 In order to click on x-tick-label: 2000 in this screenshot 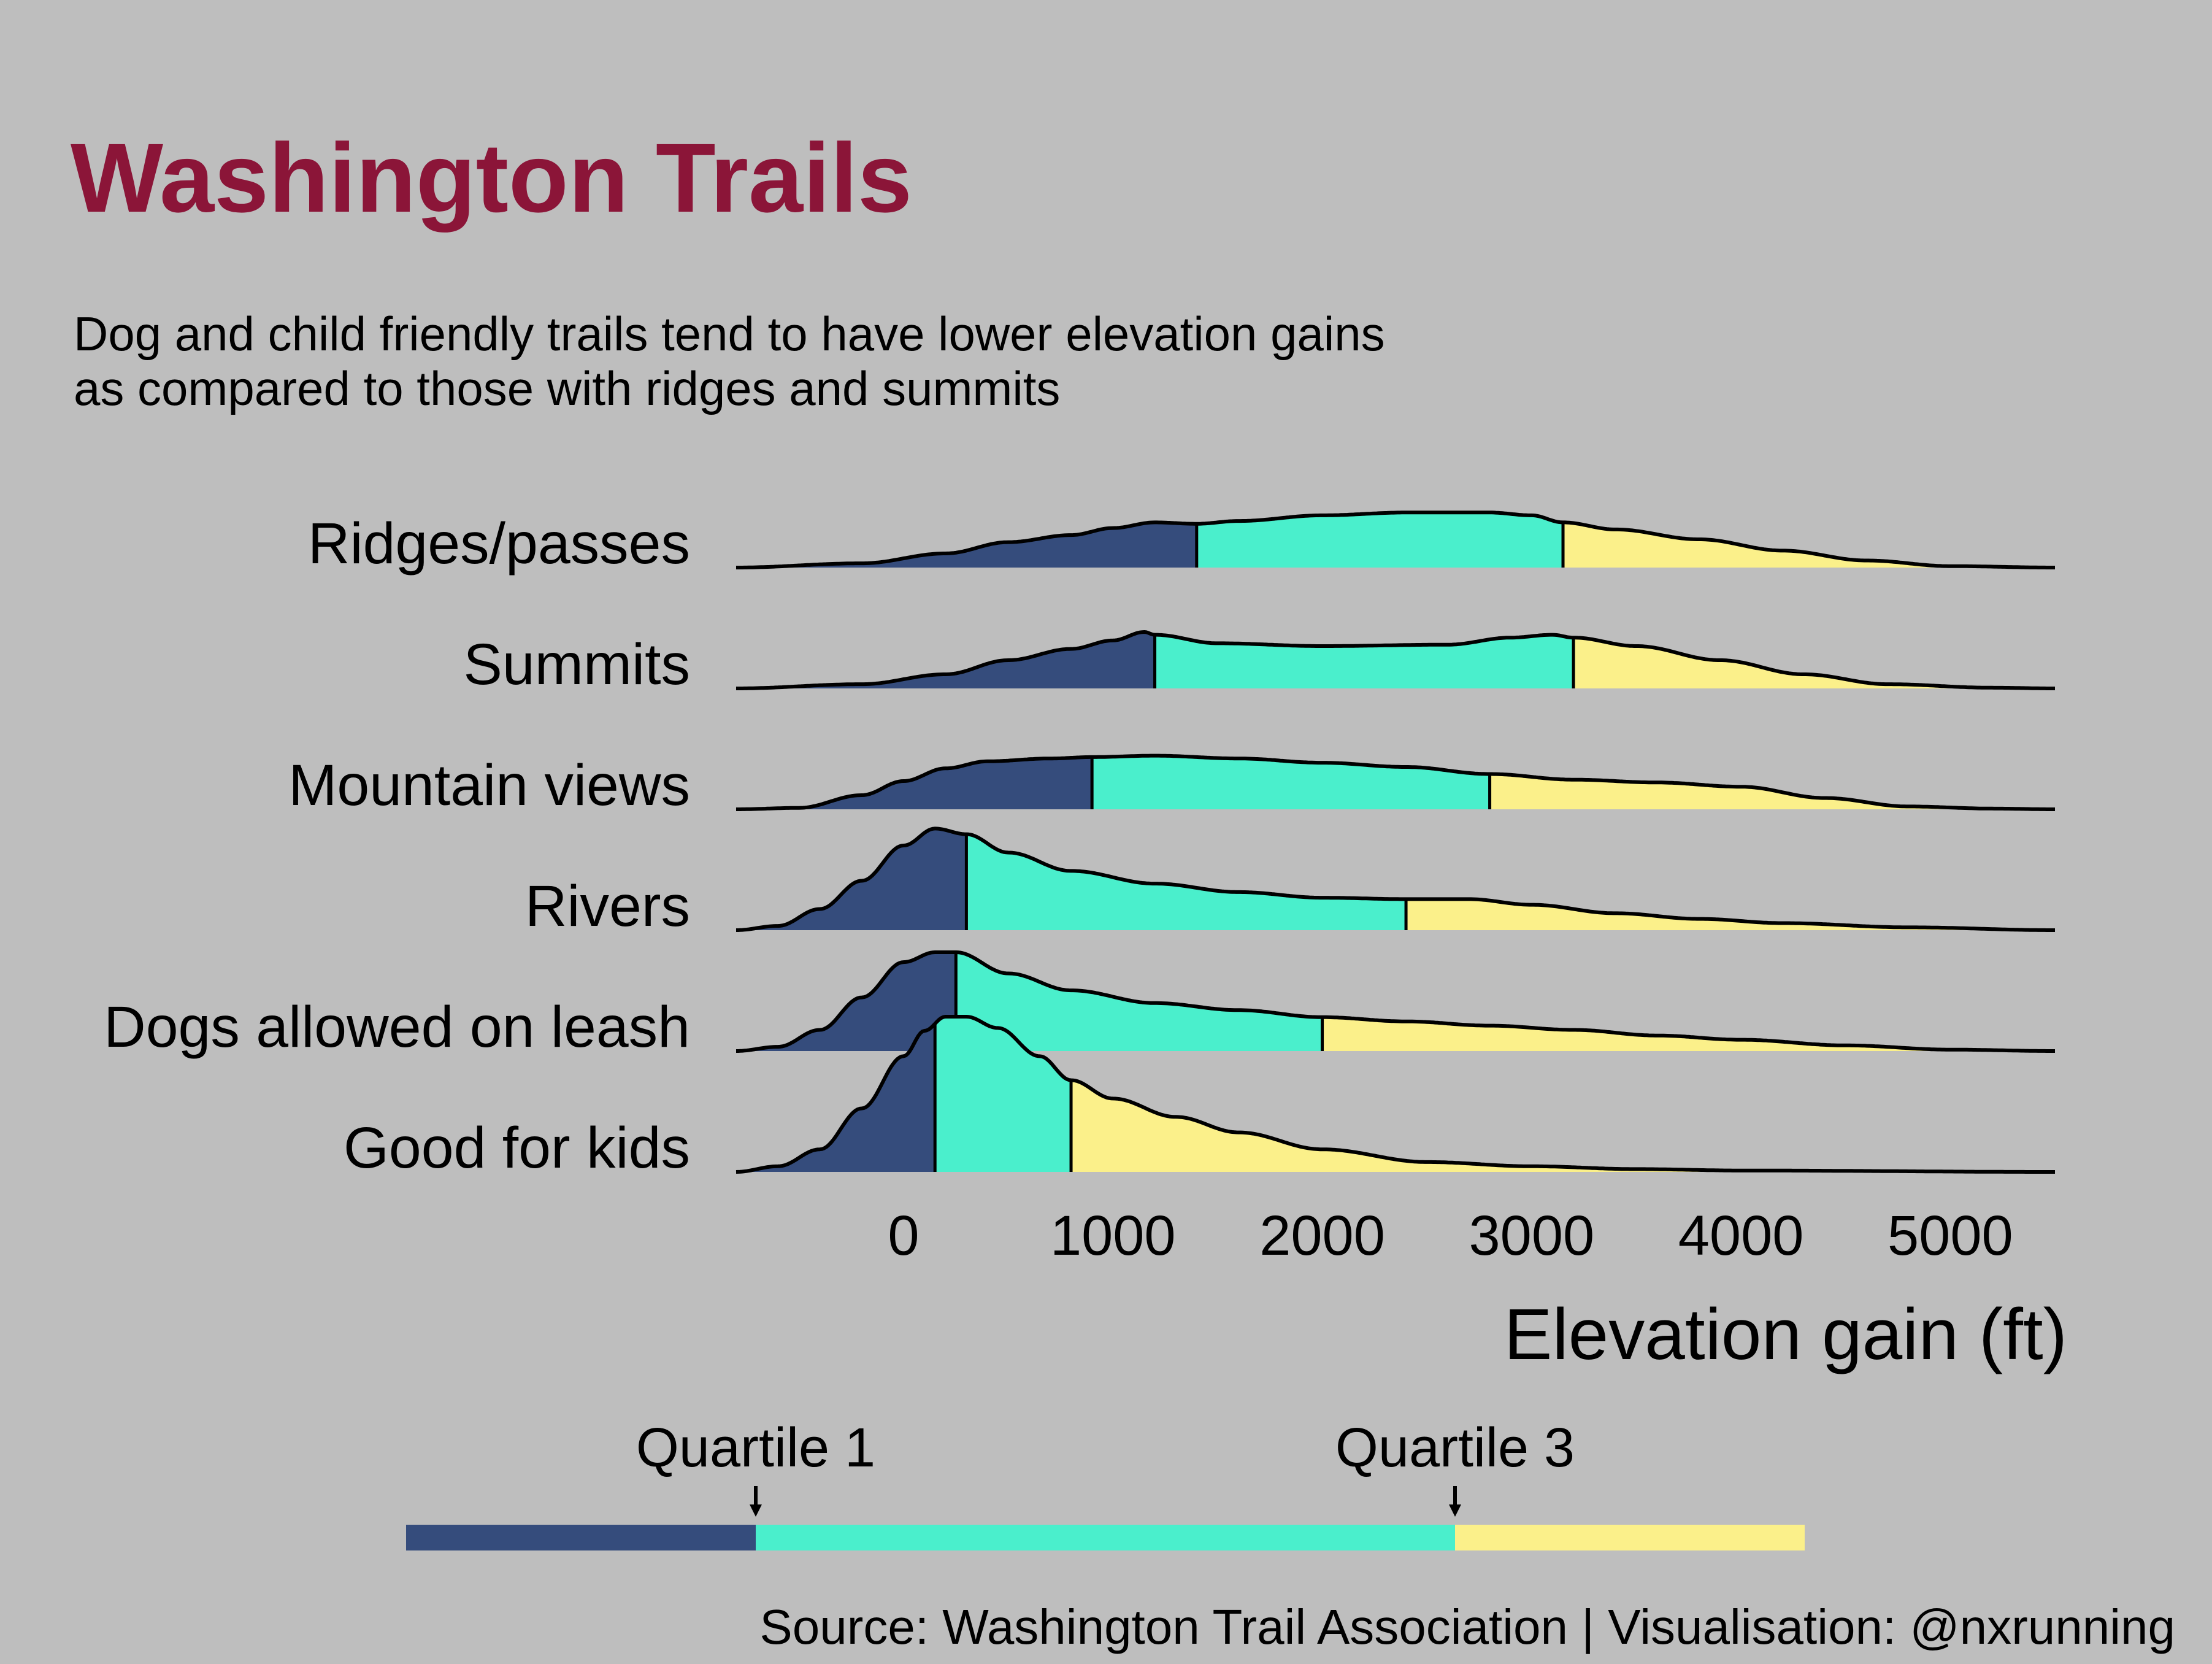, I will do `click(1322, 1235)`.